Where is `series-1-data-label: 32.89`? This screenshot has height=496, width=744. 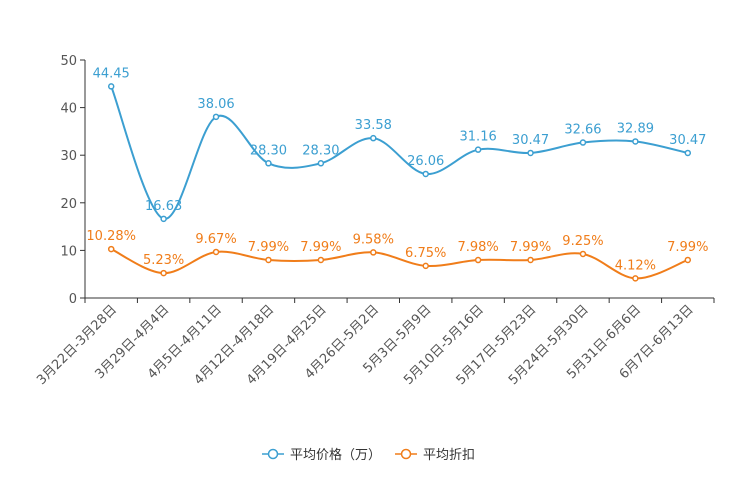
series-1-data-label: 32.89 is located at coordinates (635, 128).